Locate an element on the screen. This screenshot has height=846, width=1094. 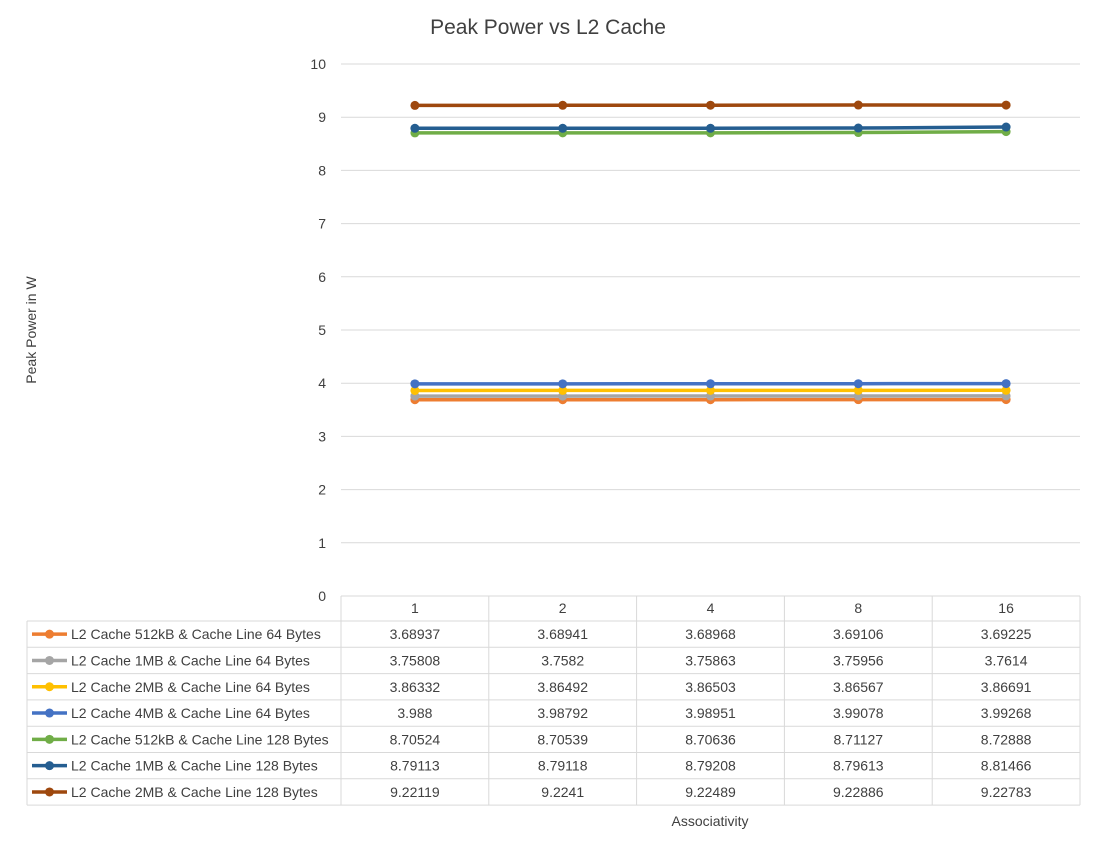
y-tick-label: 2 is located at coordinates (322, 490).